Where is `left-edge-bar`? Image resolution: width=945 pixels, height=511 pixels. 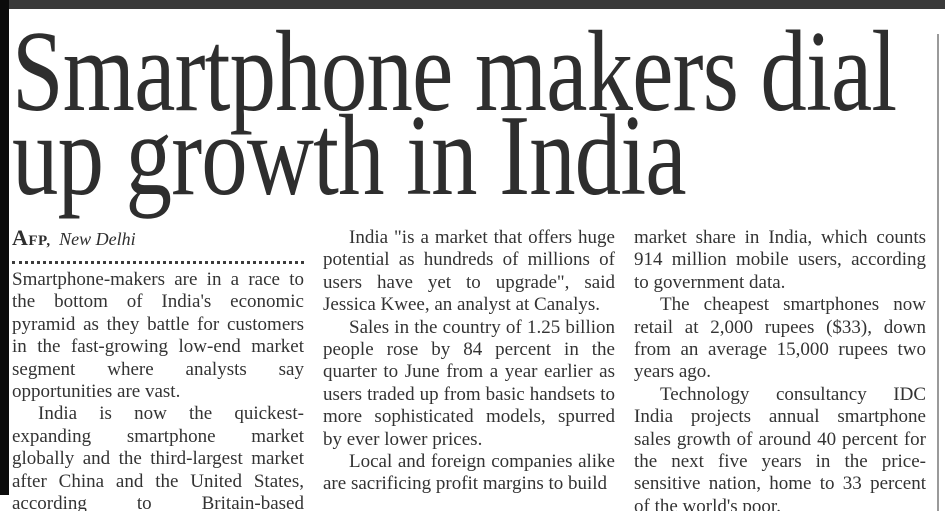 left-edge-bar is located at coordinates (4, 247).